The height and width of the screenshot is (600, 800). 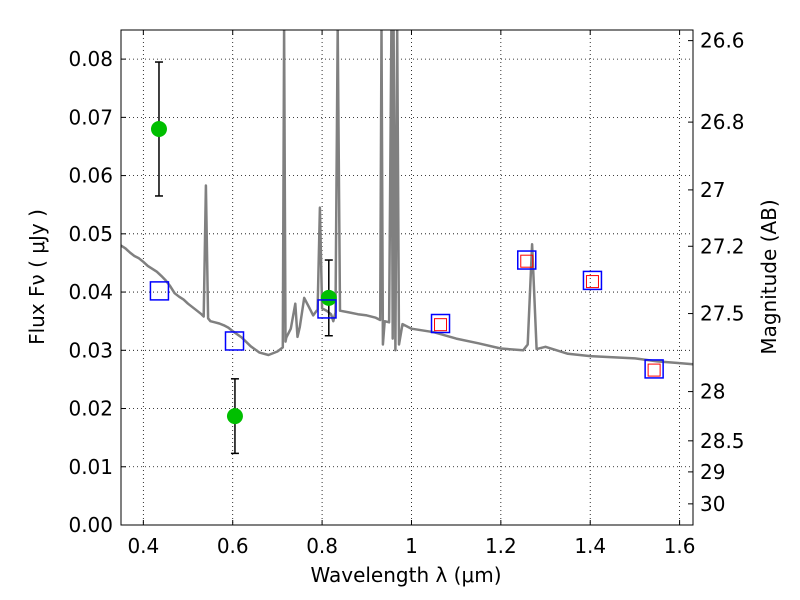 I want to click on right-tick-label: 27.2, so click(x=722, y=246).